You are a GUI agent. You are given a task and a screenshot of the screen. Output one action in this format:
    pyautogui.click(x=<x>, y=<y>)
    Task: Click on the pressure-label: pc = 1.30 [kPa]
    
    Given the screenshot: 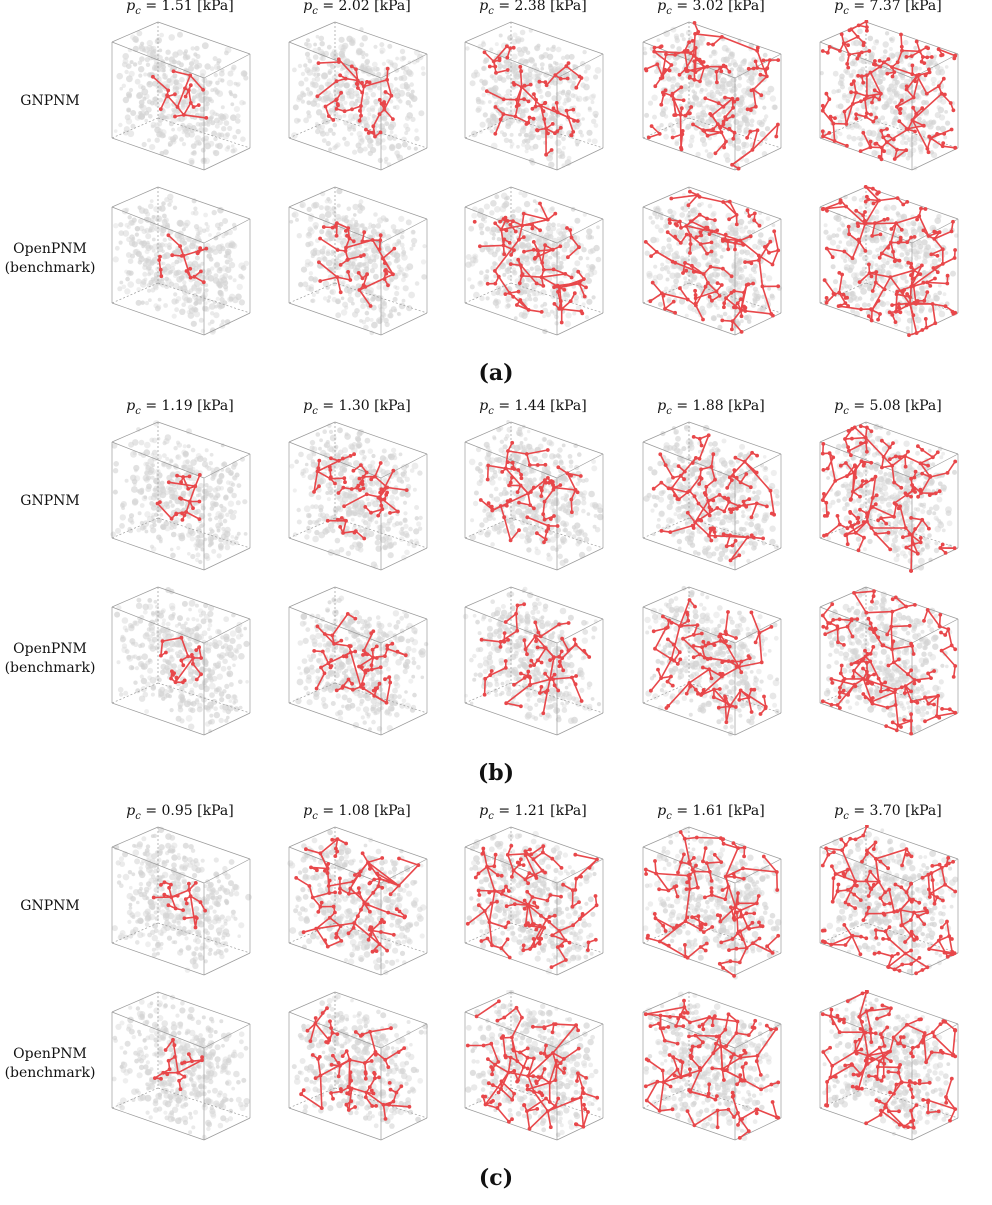 What is the action you would take?
    pyautogui.click(x=357, y=407)
    